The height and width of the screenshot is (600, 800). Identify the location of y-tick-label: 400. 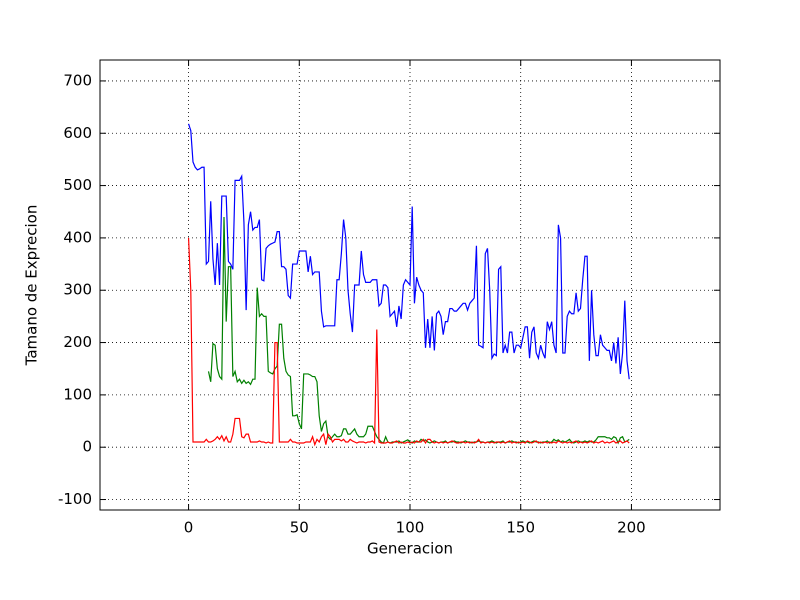
(77, 237).